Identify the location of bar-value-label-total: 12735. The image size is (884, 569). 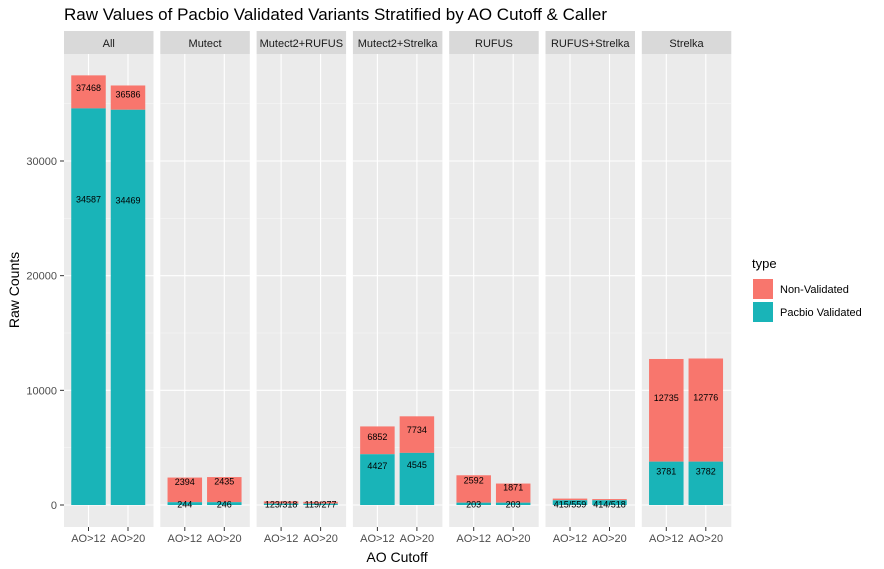
(666, 398).